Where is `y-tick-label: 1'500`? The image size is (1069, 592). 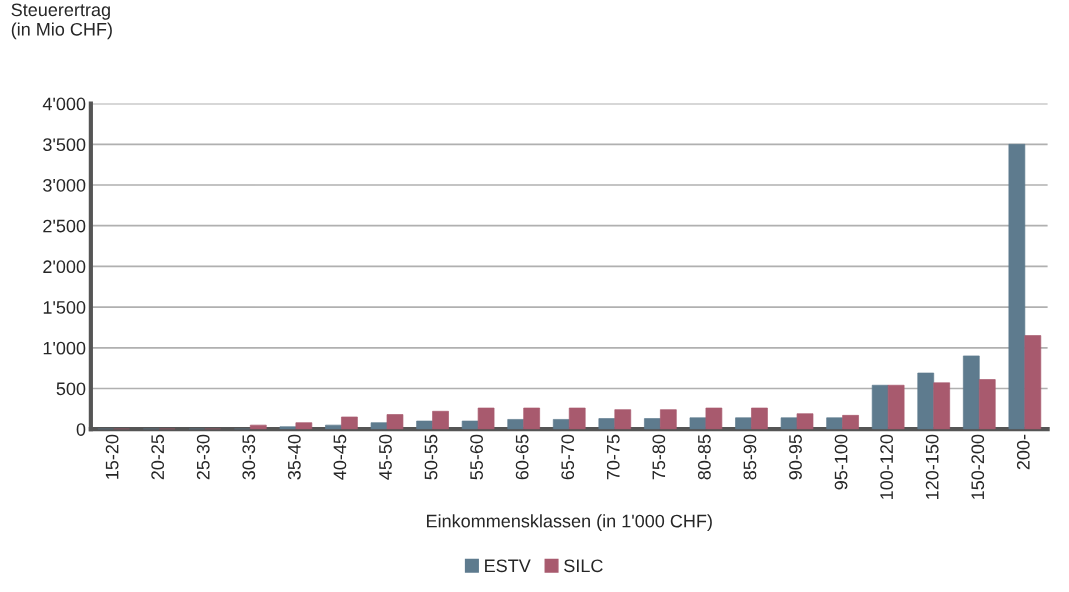
y-tick-label: 1'500 is located at coordinates (64, 307).